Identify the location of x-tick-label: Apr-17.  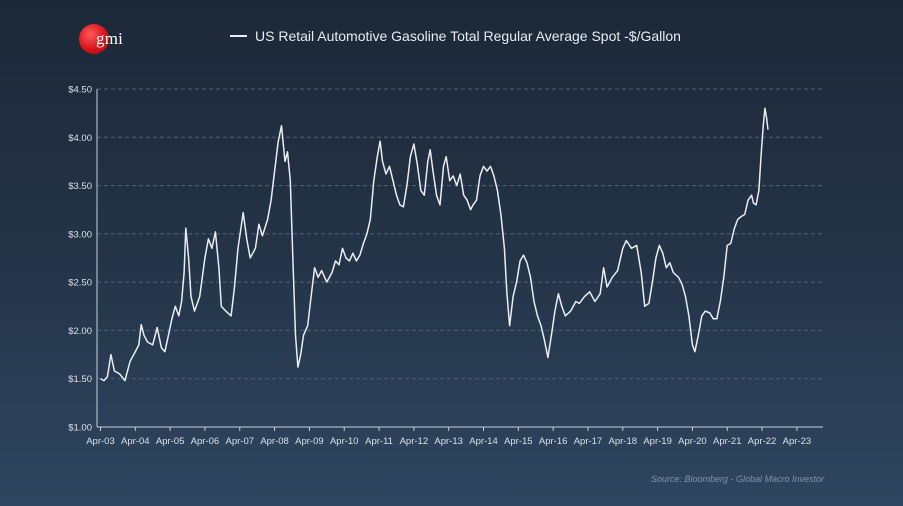
(588, 441).